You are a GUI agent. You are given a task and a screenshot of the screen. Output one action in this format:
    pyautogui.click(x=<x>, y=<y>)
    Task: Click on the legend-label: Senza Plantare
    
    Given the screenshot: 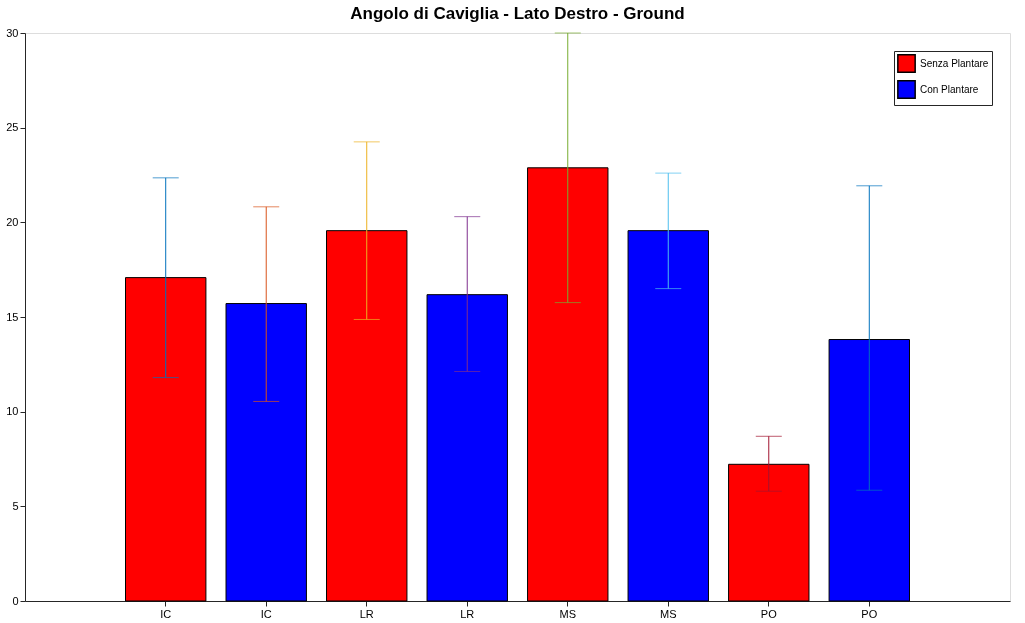 What is the action you would take?
    pyautogui.click(x=954, y=63)
    